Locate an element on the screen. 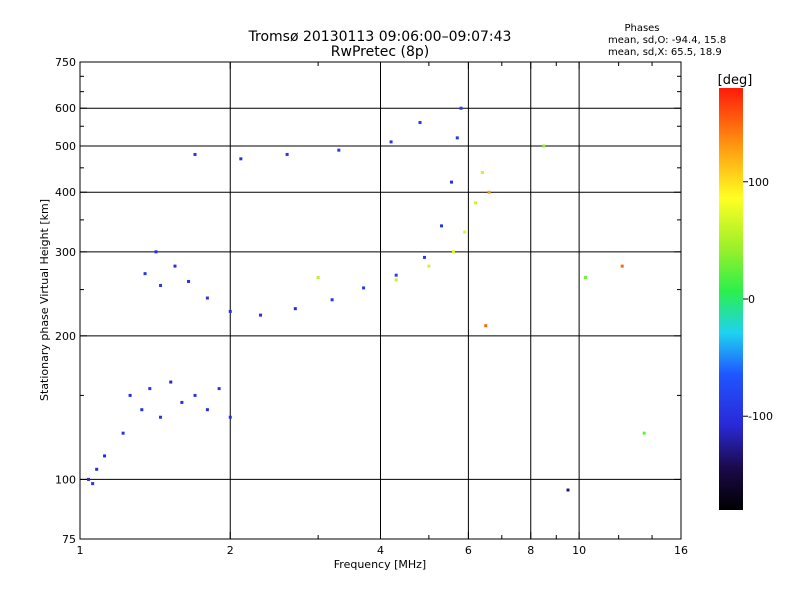 This screenshot has width=800, height=600. colorbar-tick-label: 0 is located at coordinates (751, 299).